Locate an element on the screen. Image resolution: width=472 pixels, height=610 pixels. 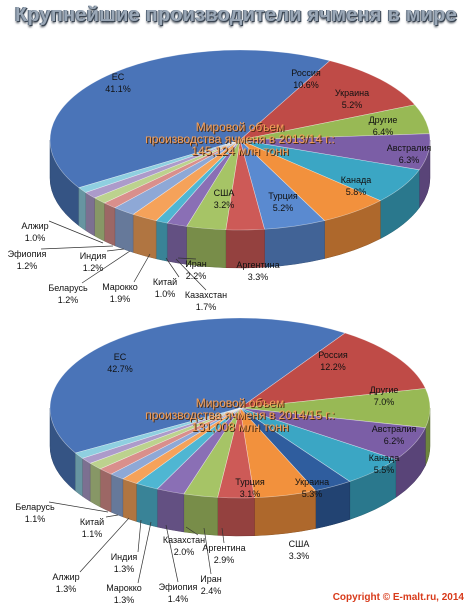
leader-line-аргентина is located at coordinates (223, 535).